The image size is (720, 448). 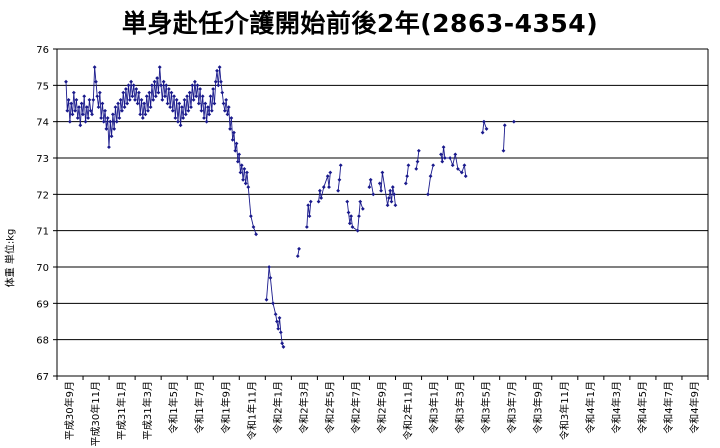 I want to click on x-tick-label: 令和2年11月, so click(x=408, y=410).